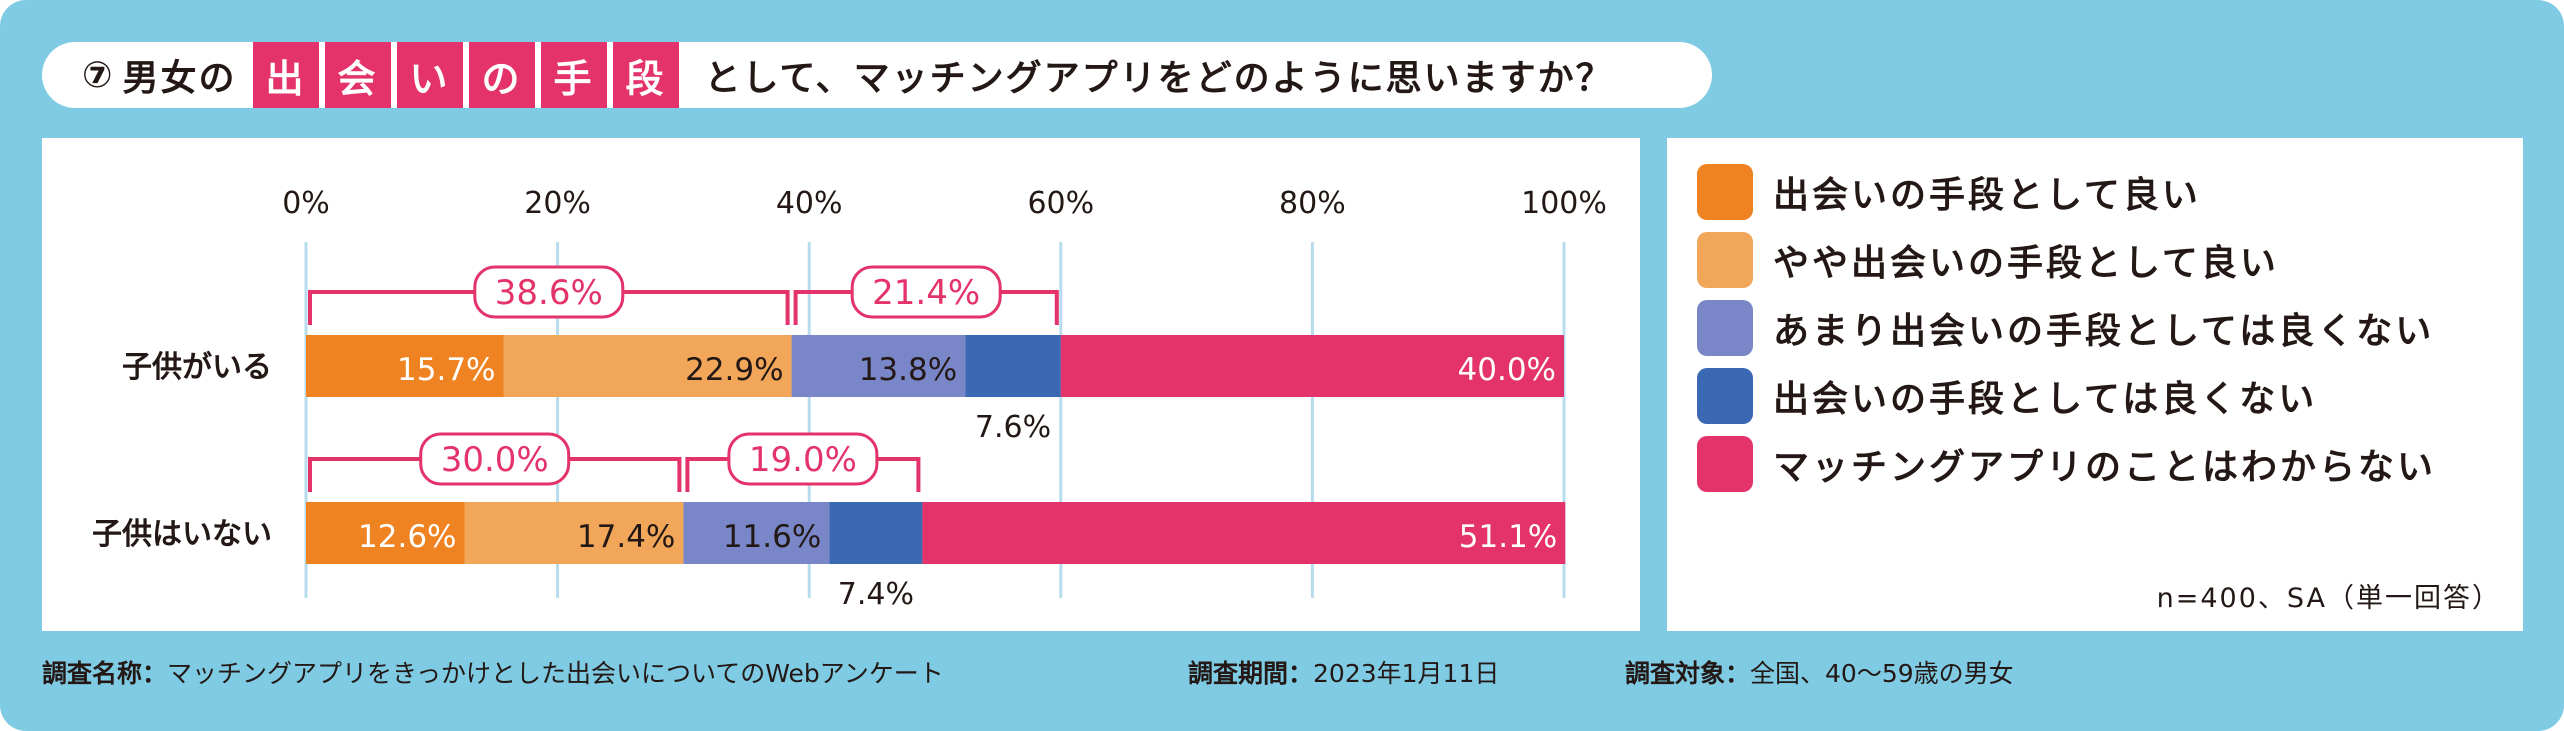 The height and width of the screenshot is (731, 2564). I want to click on highlight-char: の, so click(501, 75).